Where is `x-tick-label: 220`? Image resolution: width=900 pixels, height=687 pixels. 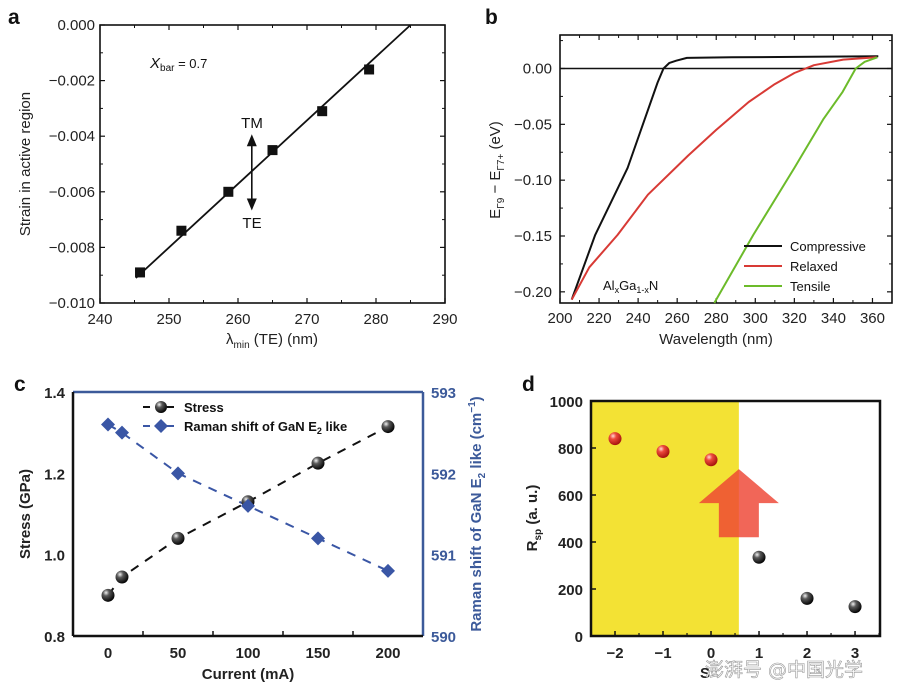 x-tick-label: 220 is located at coordinates (599, 318).